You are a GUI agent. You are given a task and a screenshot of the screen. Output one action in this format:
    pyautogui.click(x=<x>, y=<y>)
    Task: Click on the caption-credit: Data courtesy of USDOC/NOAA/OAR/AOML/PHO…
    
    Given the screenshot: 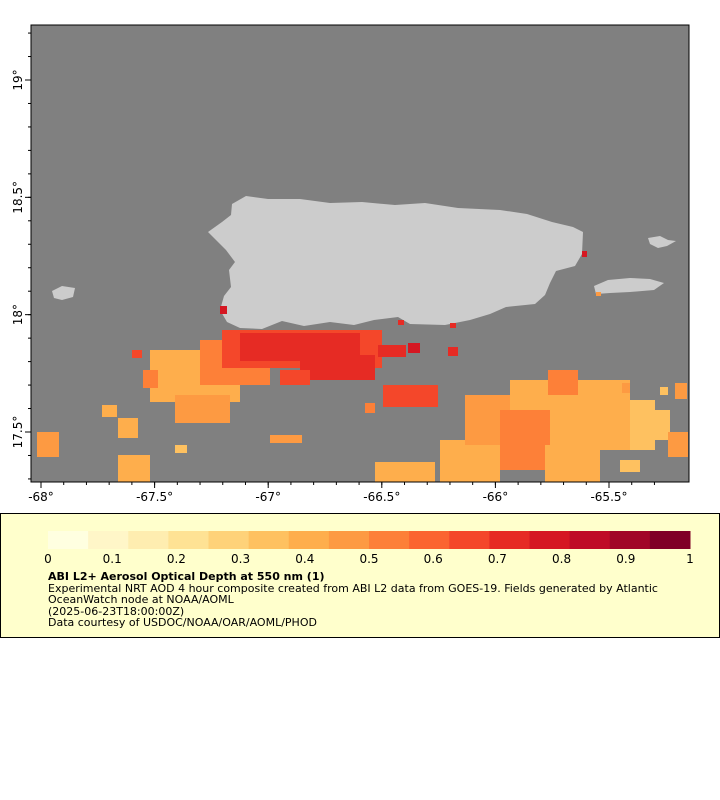 What is the action you would take?
    pyautogui.click(x=182, y=622)
    